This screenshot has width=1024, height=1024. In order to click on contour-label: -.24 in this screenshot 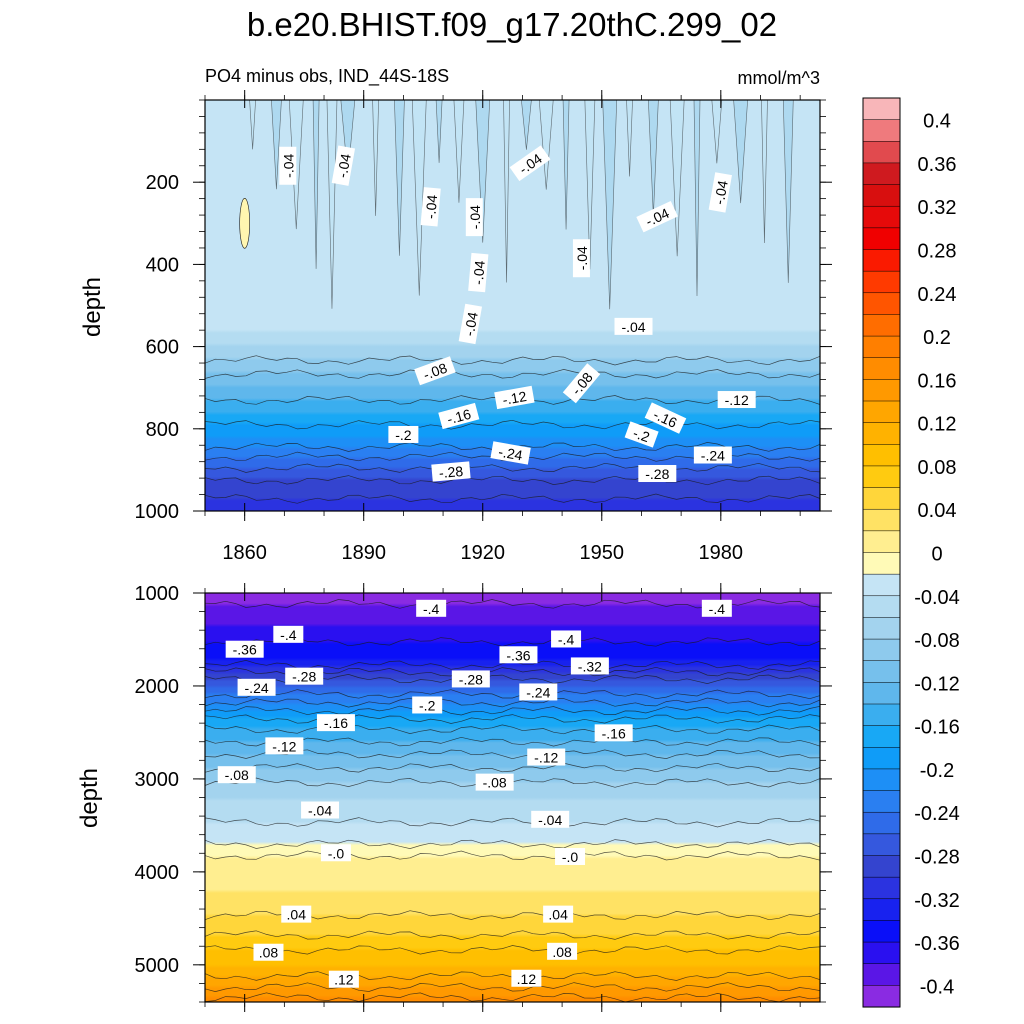, I will do `click(712, 455)`.